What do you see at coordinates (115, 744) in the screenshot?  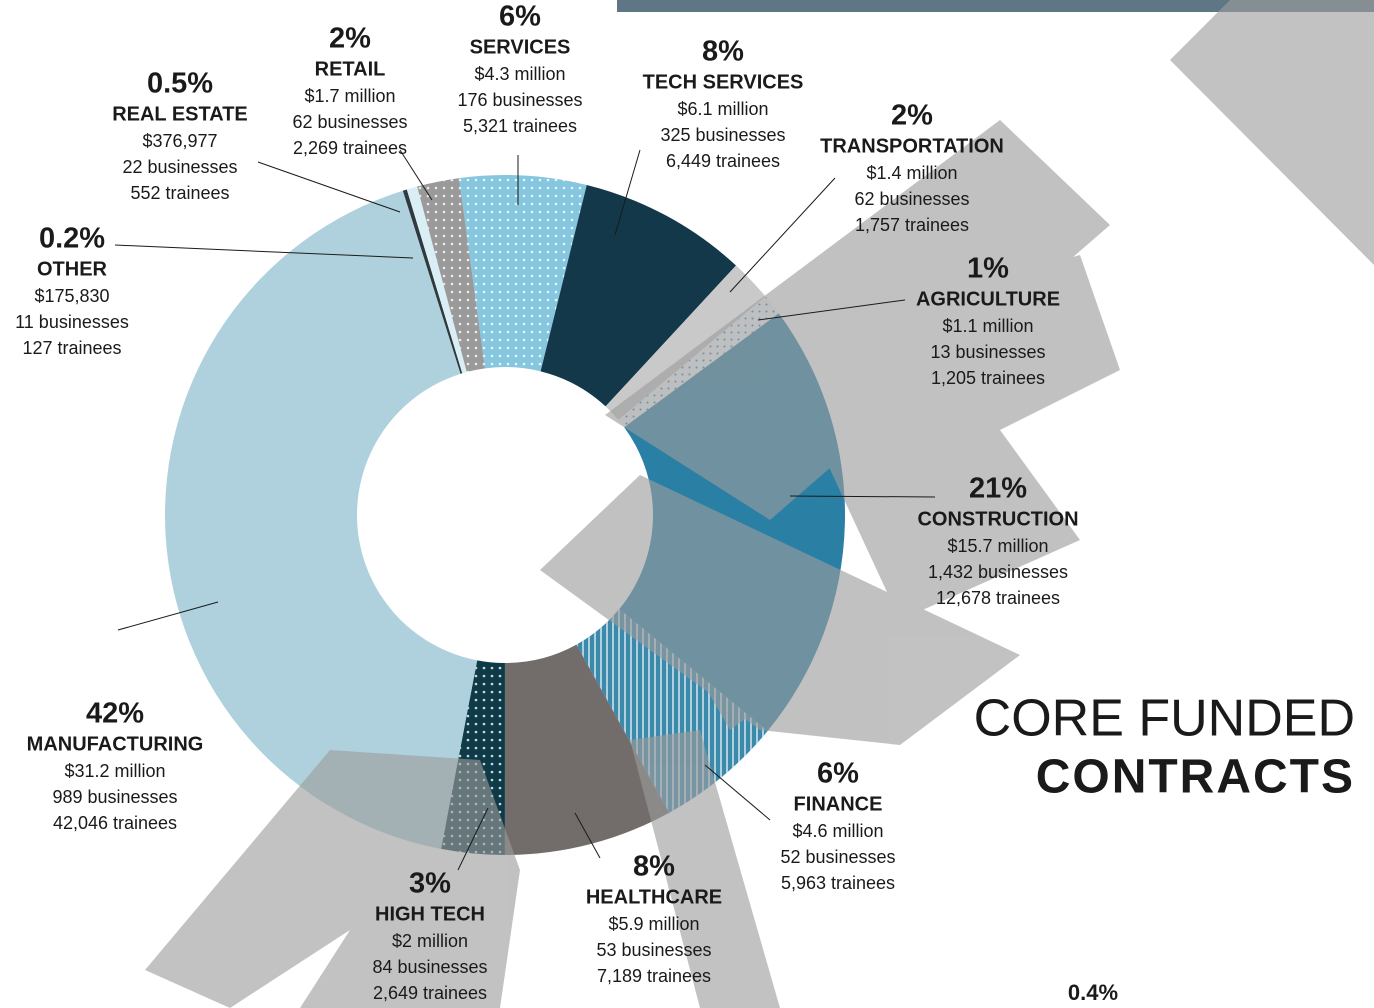 I see `category-label: MANUFACTURING` at bounding box center [115, 744].